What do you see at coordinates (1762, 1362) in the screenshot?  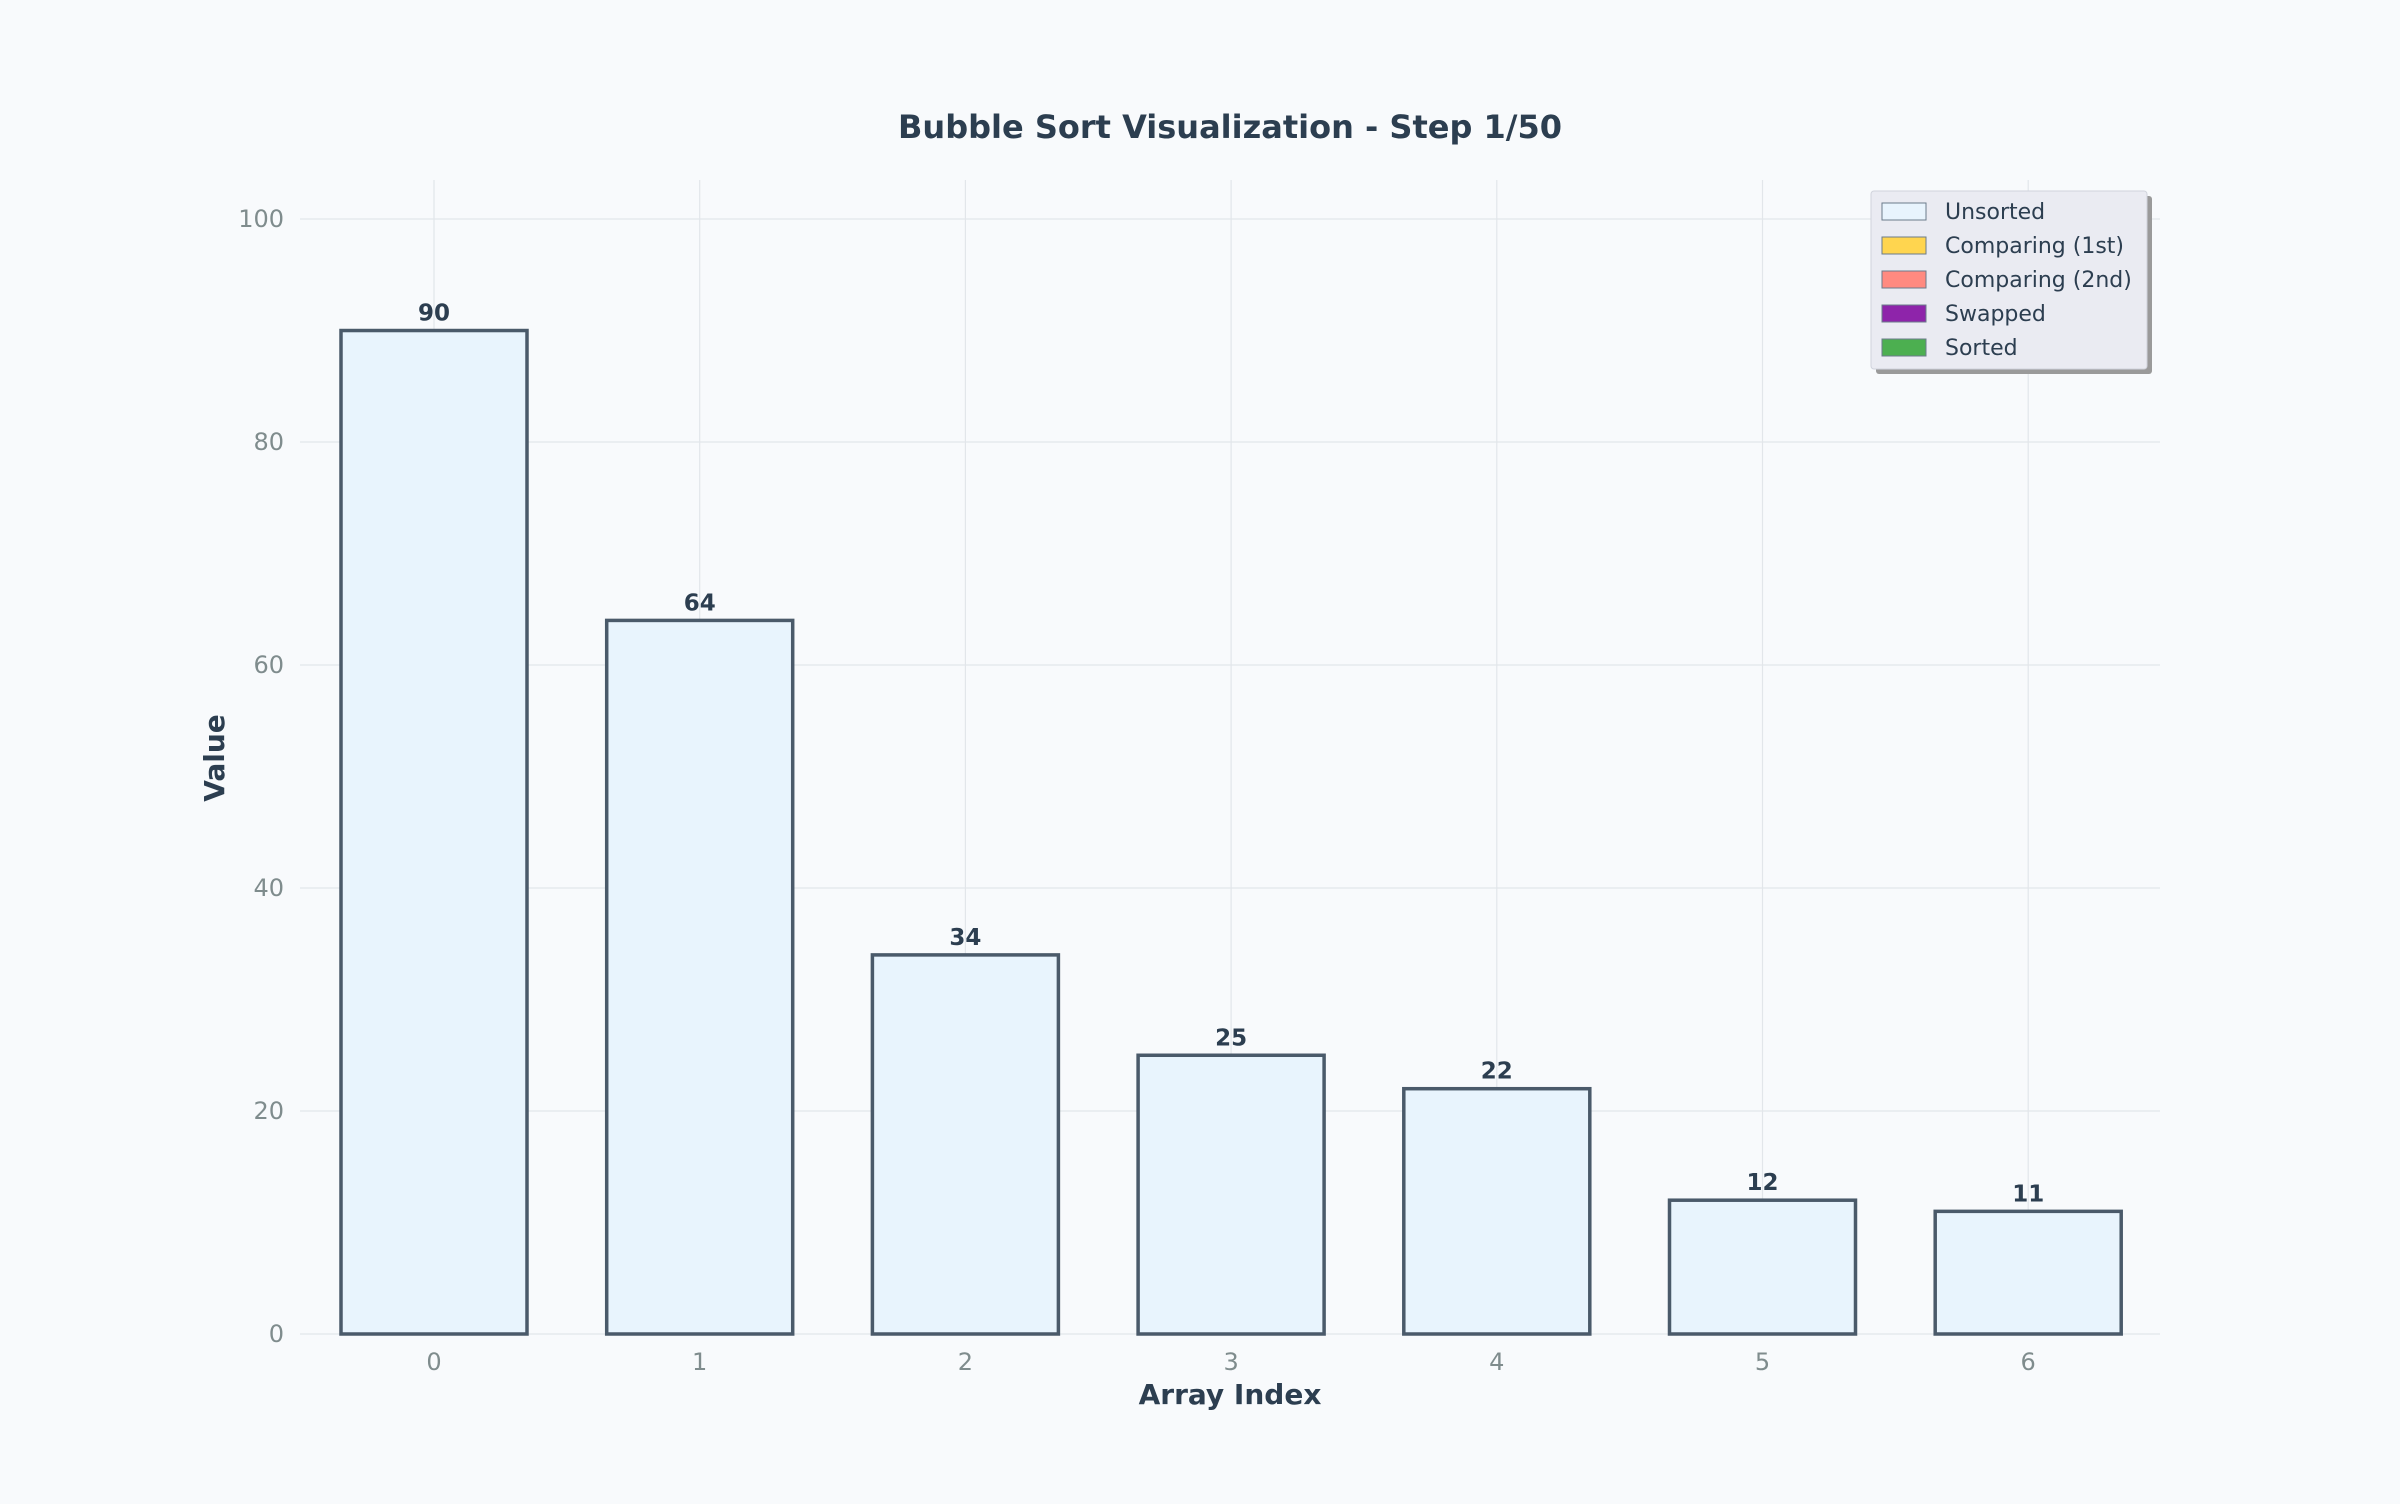 I see `x-tick-label-5: 5` at bounding box center [1762, 1362].